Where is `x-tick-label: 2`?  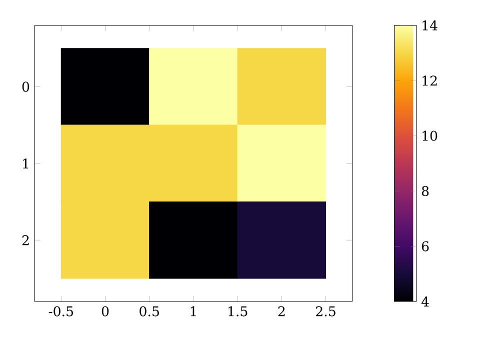
x-tick-label: 2 is located at coordinates (281, 311).